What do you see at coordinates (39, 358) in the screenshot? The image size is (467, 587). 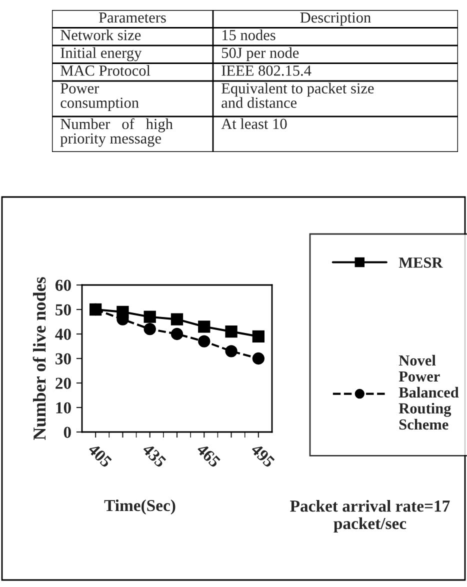 I see `y-axis-title: Number of live nodes` at bounding box center [39, 358].